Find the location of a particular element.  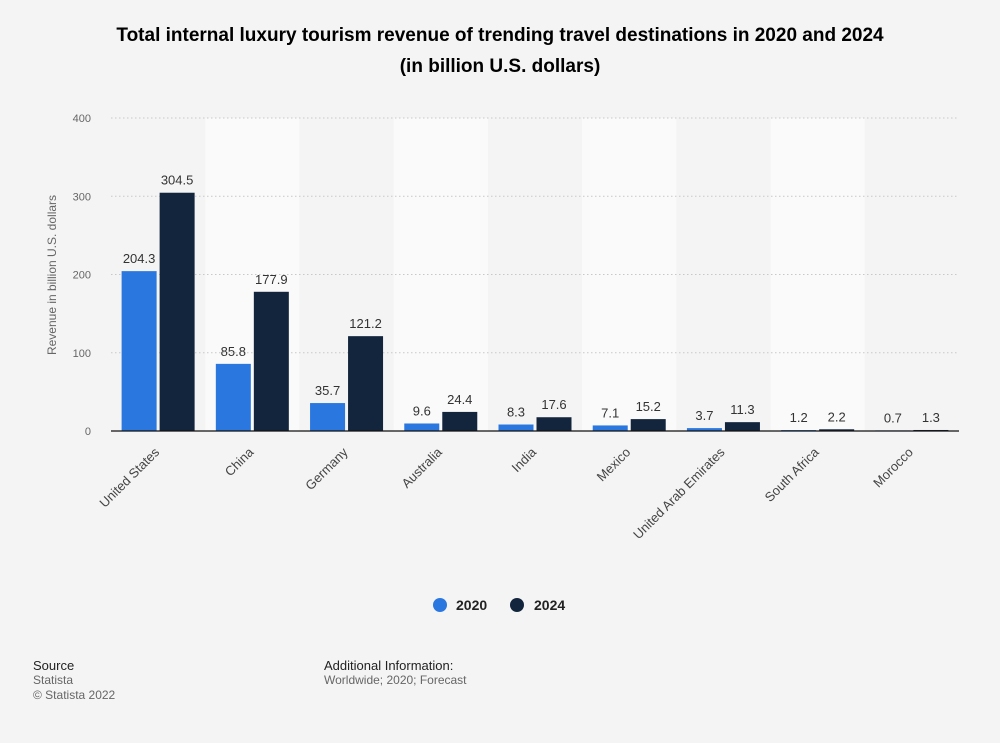

category-label: South Africa is located at coordinates (792, 474).